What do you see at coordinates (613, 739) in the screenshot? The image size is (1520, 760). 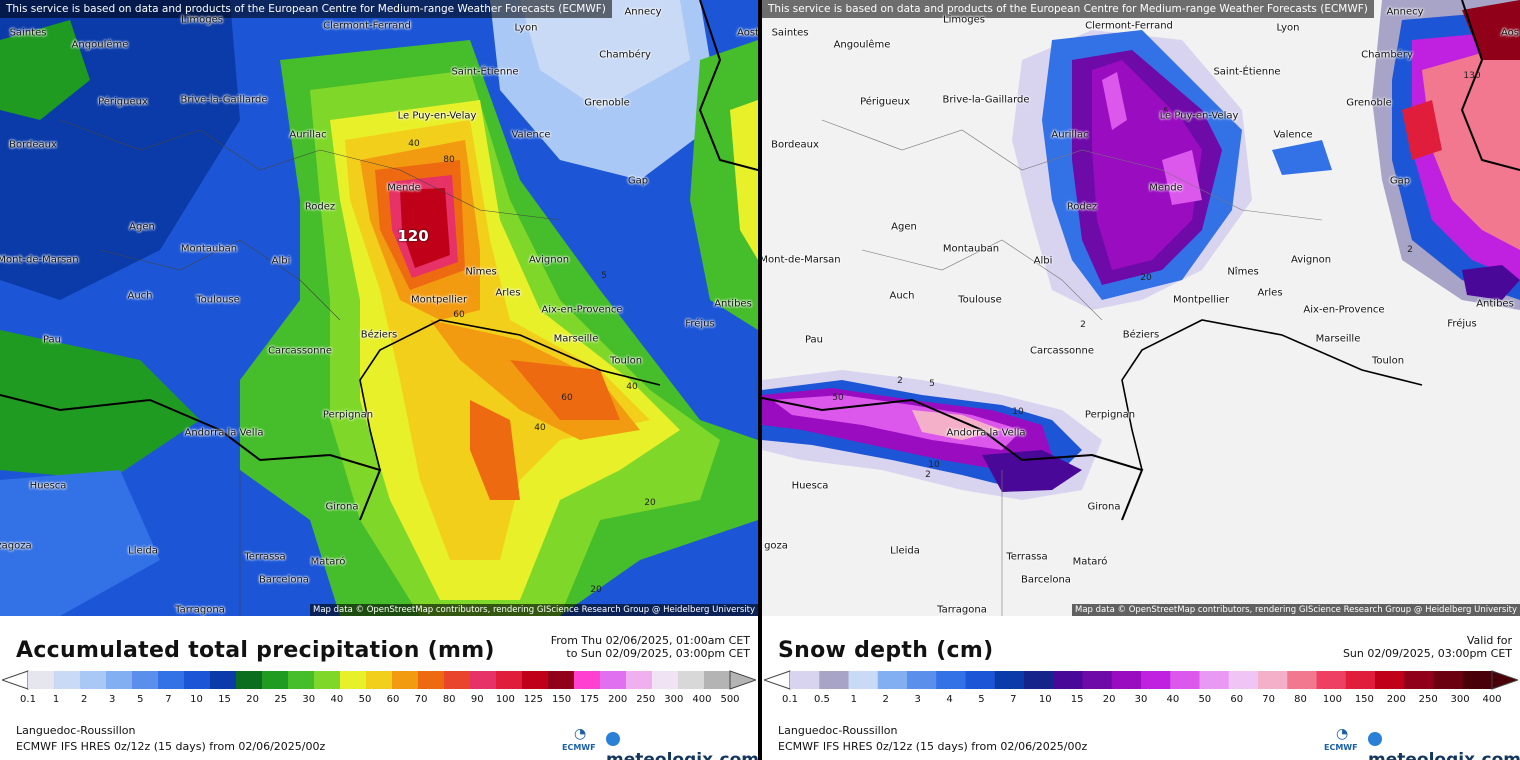 I see `meteologix-icon` at bounding box center [613, 739].